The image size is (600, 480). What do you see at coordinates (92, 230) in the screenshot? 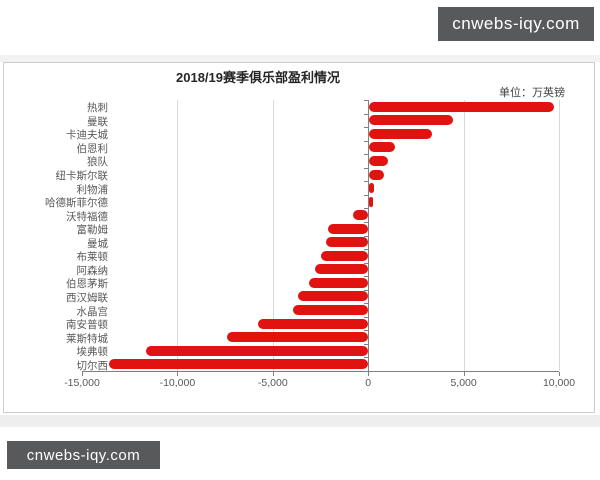
I see `category-label: 富勒姆` at bounding box center [92, 230].